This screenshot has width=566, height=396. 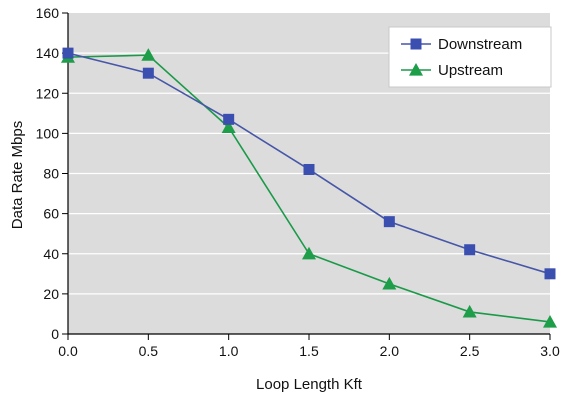 What do you see at coordinates (416, 44) in the screenshot?
I see `legend-marker-downstream` at bounding box center [416, 44].